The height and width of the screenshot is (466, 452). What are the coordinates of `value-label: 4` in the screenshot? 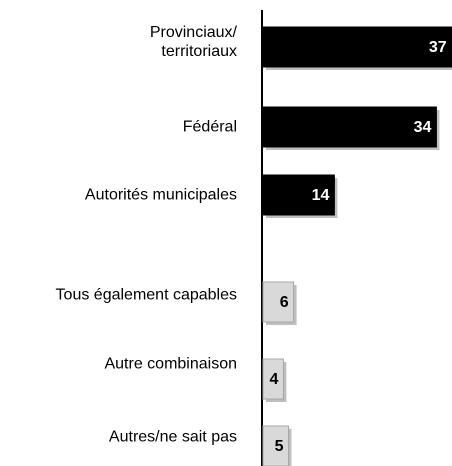 It's located at (273, 379).